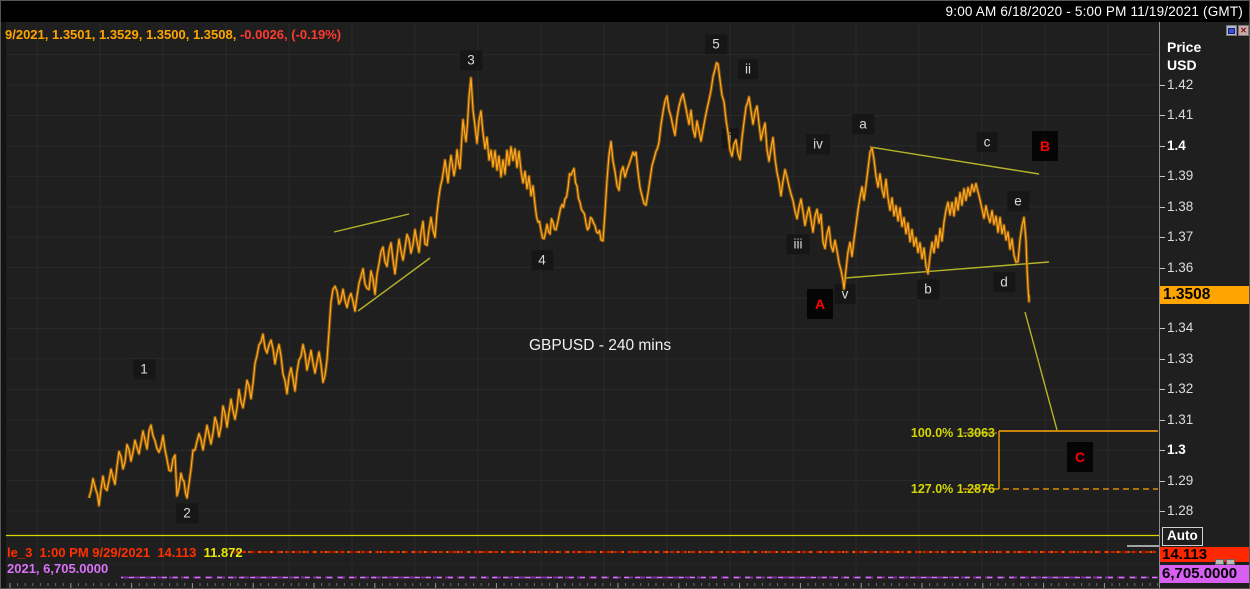 This screenshot has width=1250, height=589. What do you see at coordinates (952, 433) in the screenshot?
I see `fib-label-100pct: 100.0% 1.3063` at bounding box center [952, 433].